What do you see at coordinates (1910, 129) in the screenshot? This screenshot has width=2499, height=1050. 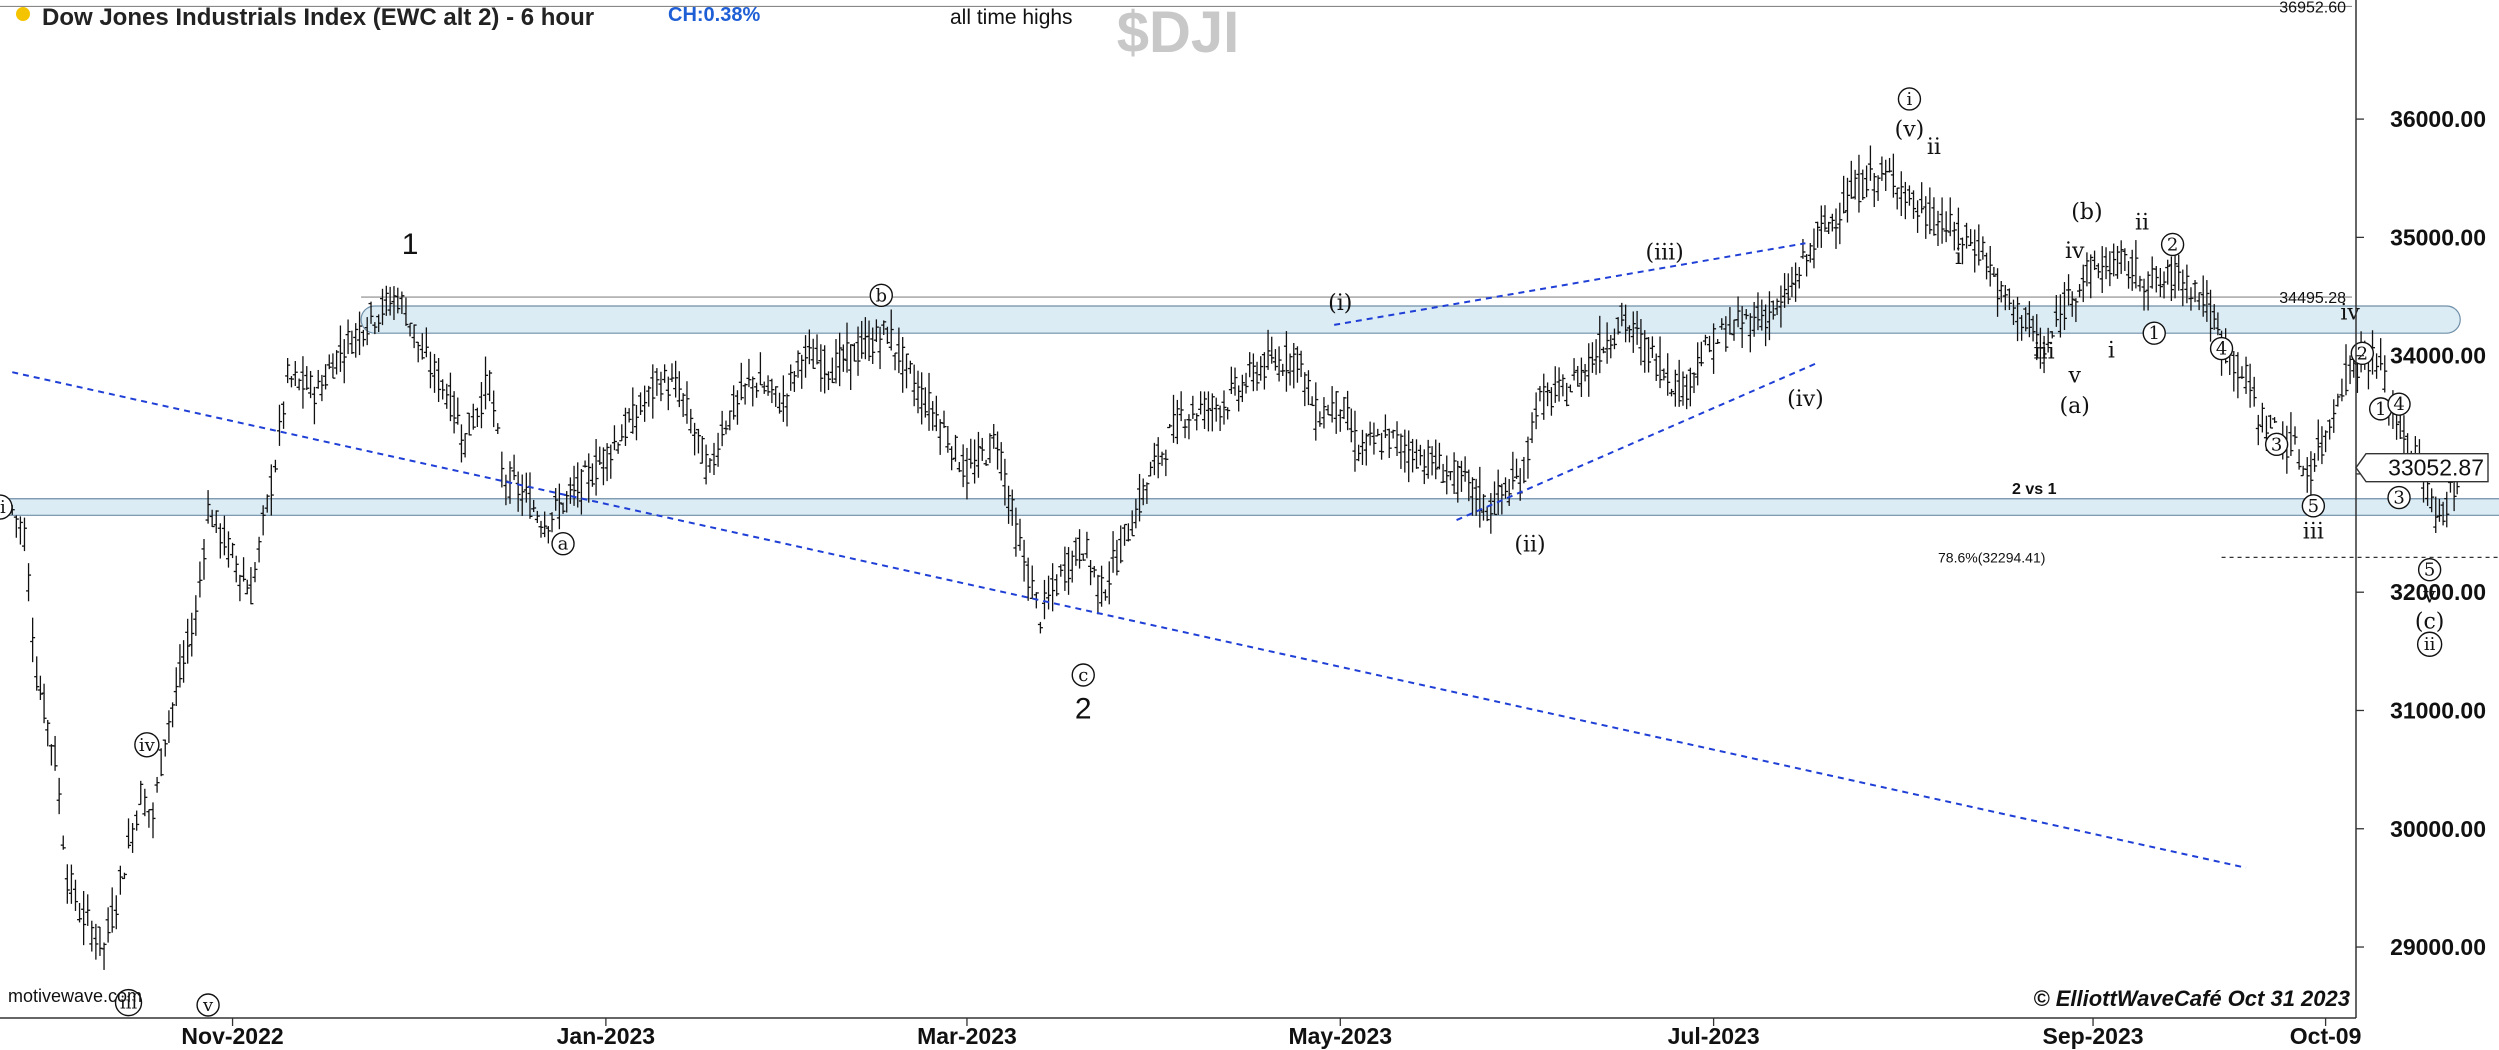 I see `wave-label-text: (v)` at bounding box center [1910, 129].